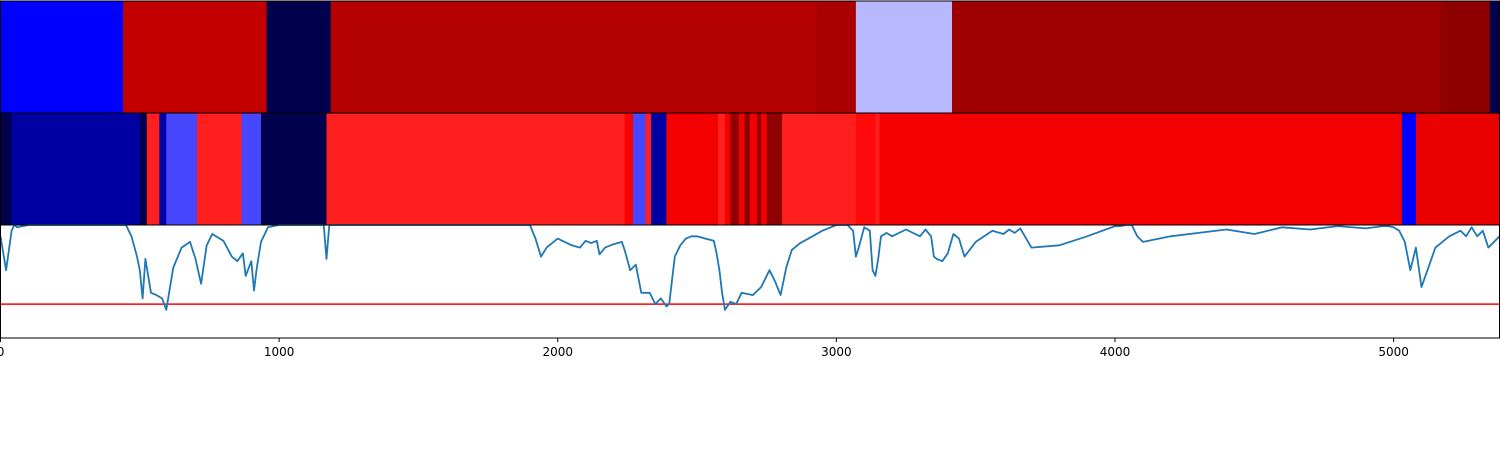  What do you see at coordinates (704, 348) in the screenshot?
I see `x-axis: 0 1000 2000 3000 4000 5000` at bounding box center [704, 348].